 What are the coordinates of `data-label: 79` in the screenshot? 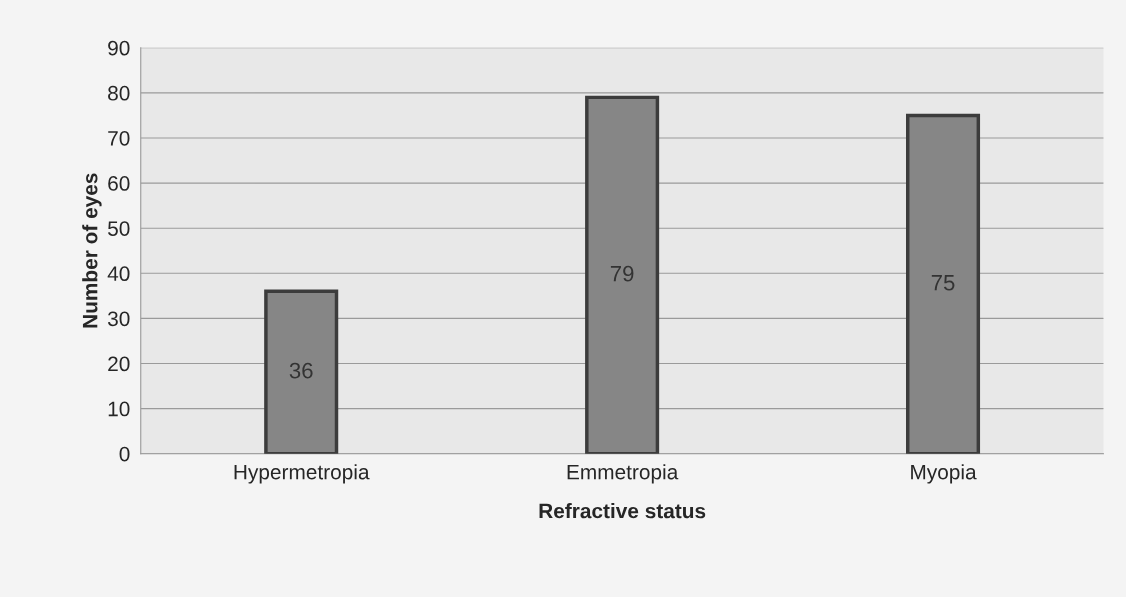 It's located at (622, 273).